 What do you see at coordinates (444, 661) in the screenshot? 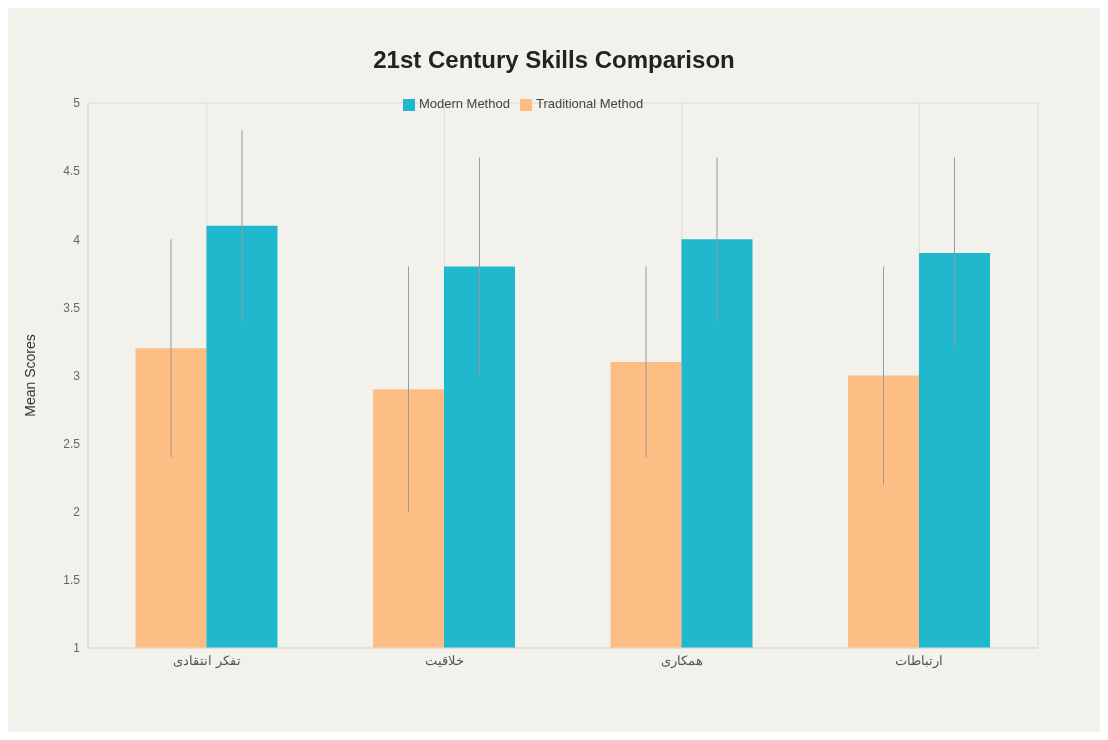
I see `x-tick-label: خلاقیت` at bounding box center [444, 661].